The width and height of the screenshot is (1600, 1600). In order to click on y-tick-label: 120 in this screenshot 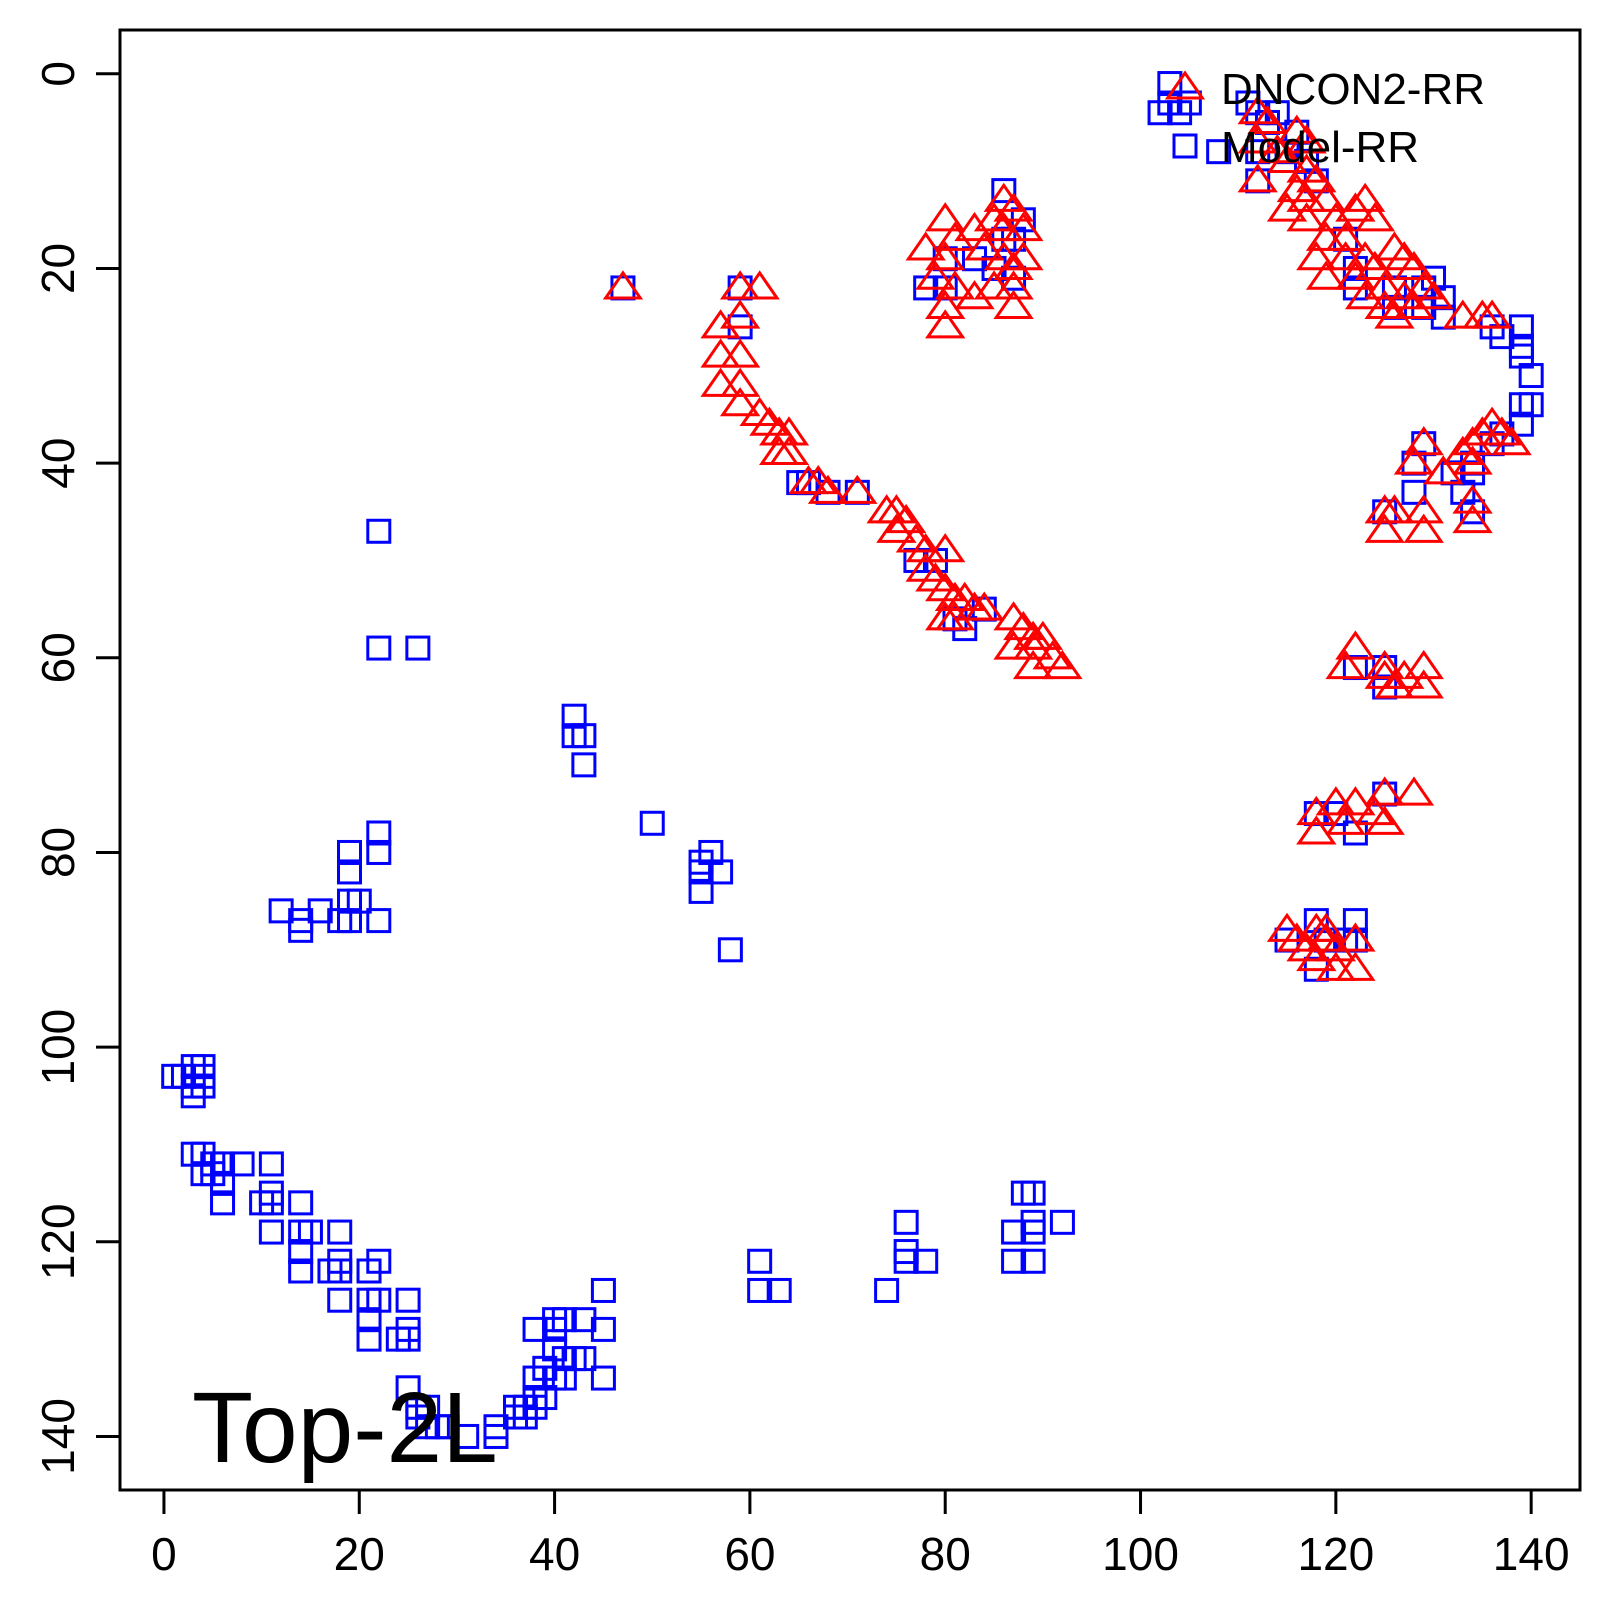, I will do `click(58, 1241)`.